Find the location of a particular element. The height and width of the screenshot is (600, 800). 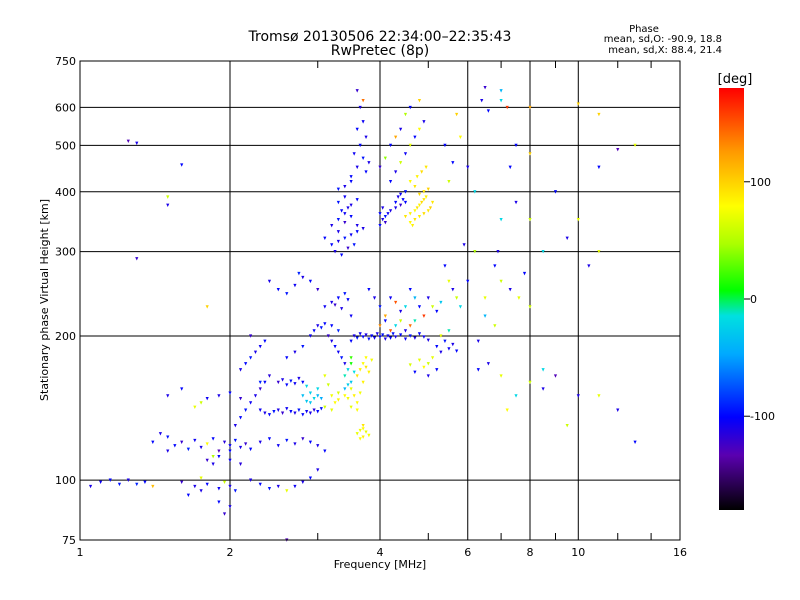

y-tick-label: 75 is located at coordinates (69, 540).